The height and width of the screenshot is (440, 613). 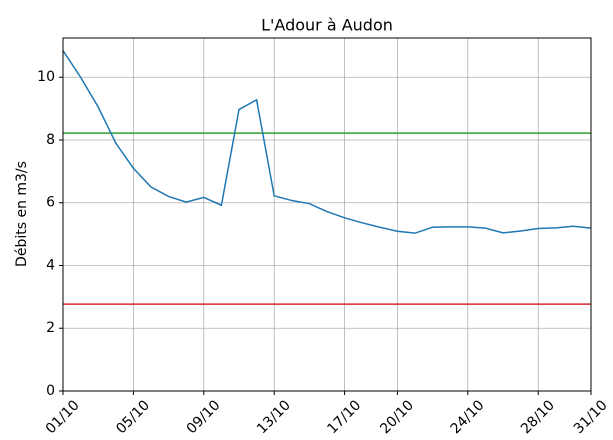 What do you see at coordinates (274, 417) in the screenshot?
I see `x-tick-label: 13/10` at bounding box center [274, 417].